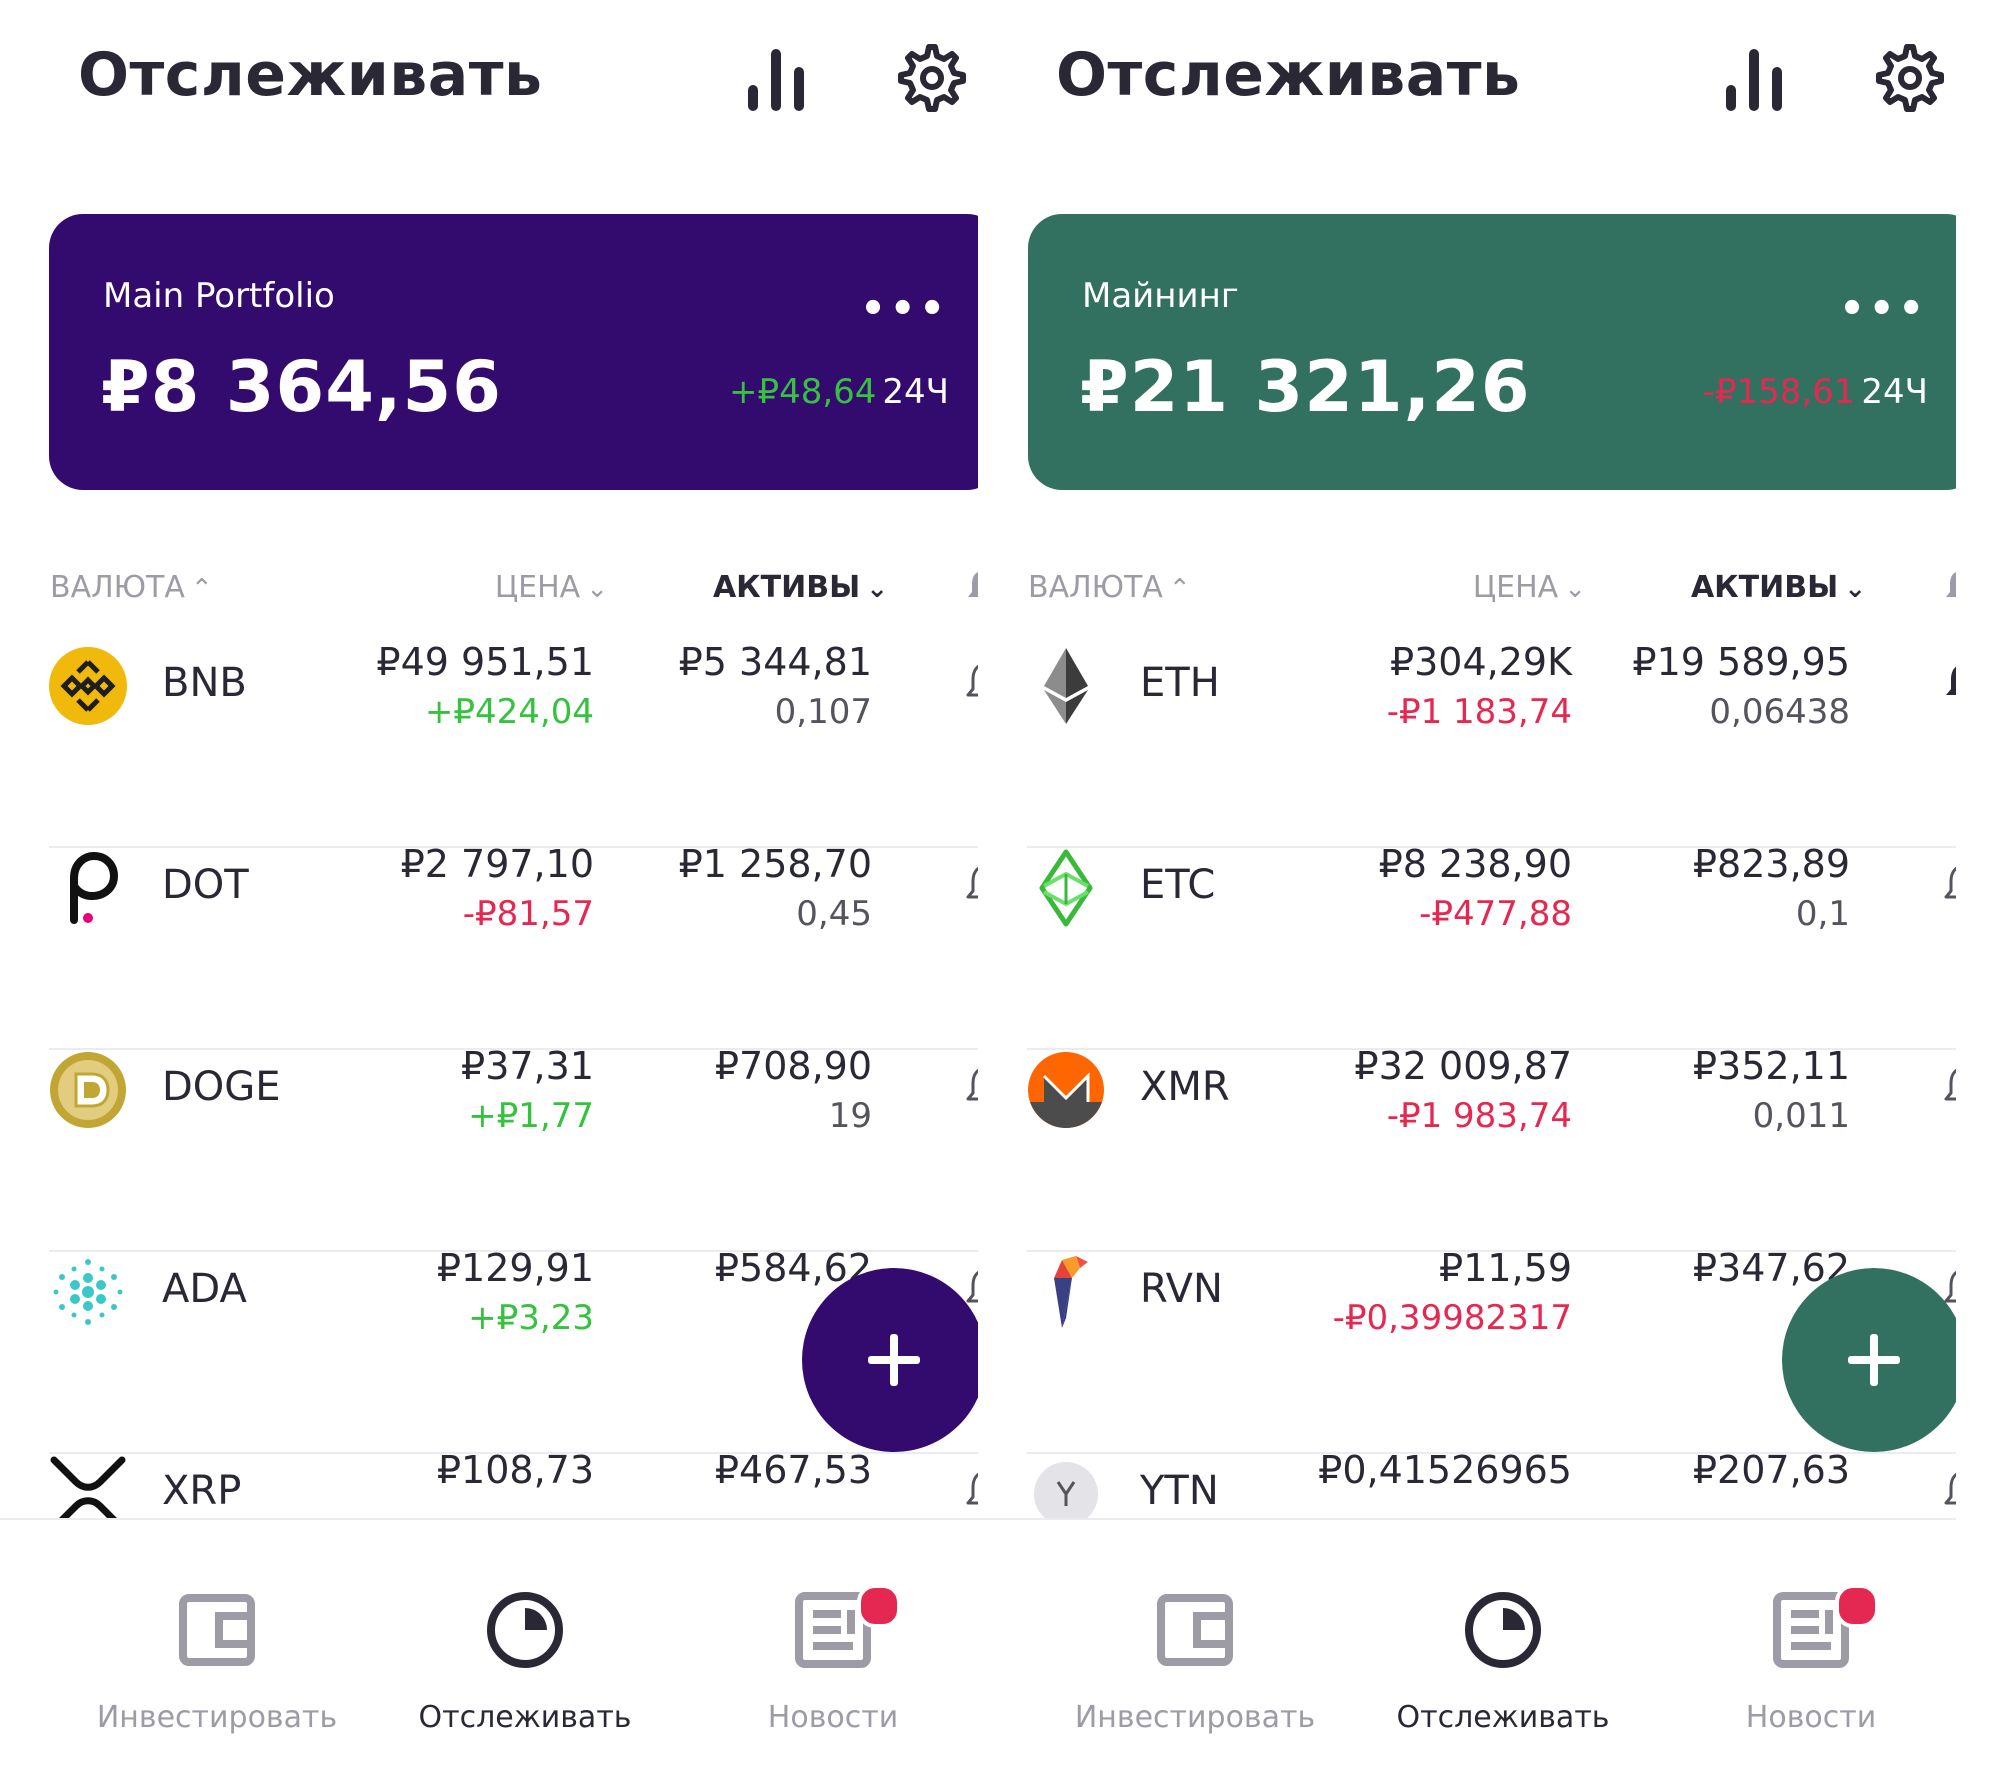  Describe the element at coordinates (88, 1486) in the screenshot. I see `xrp-icon` at that location.